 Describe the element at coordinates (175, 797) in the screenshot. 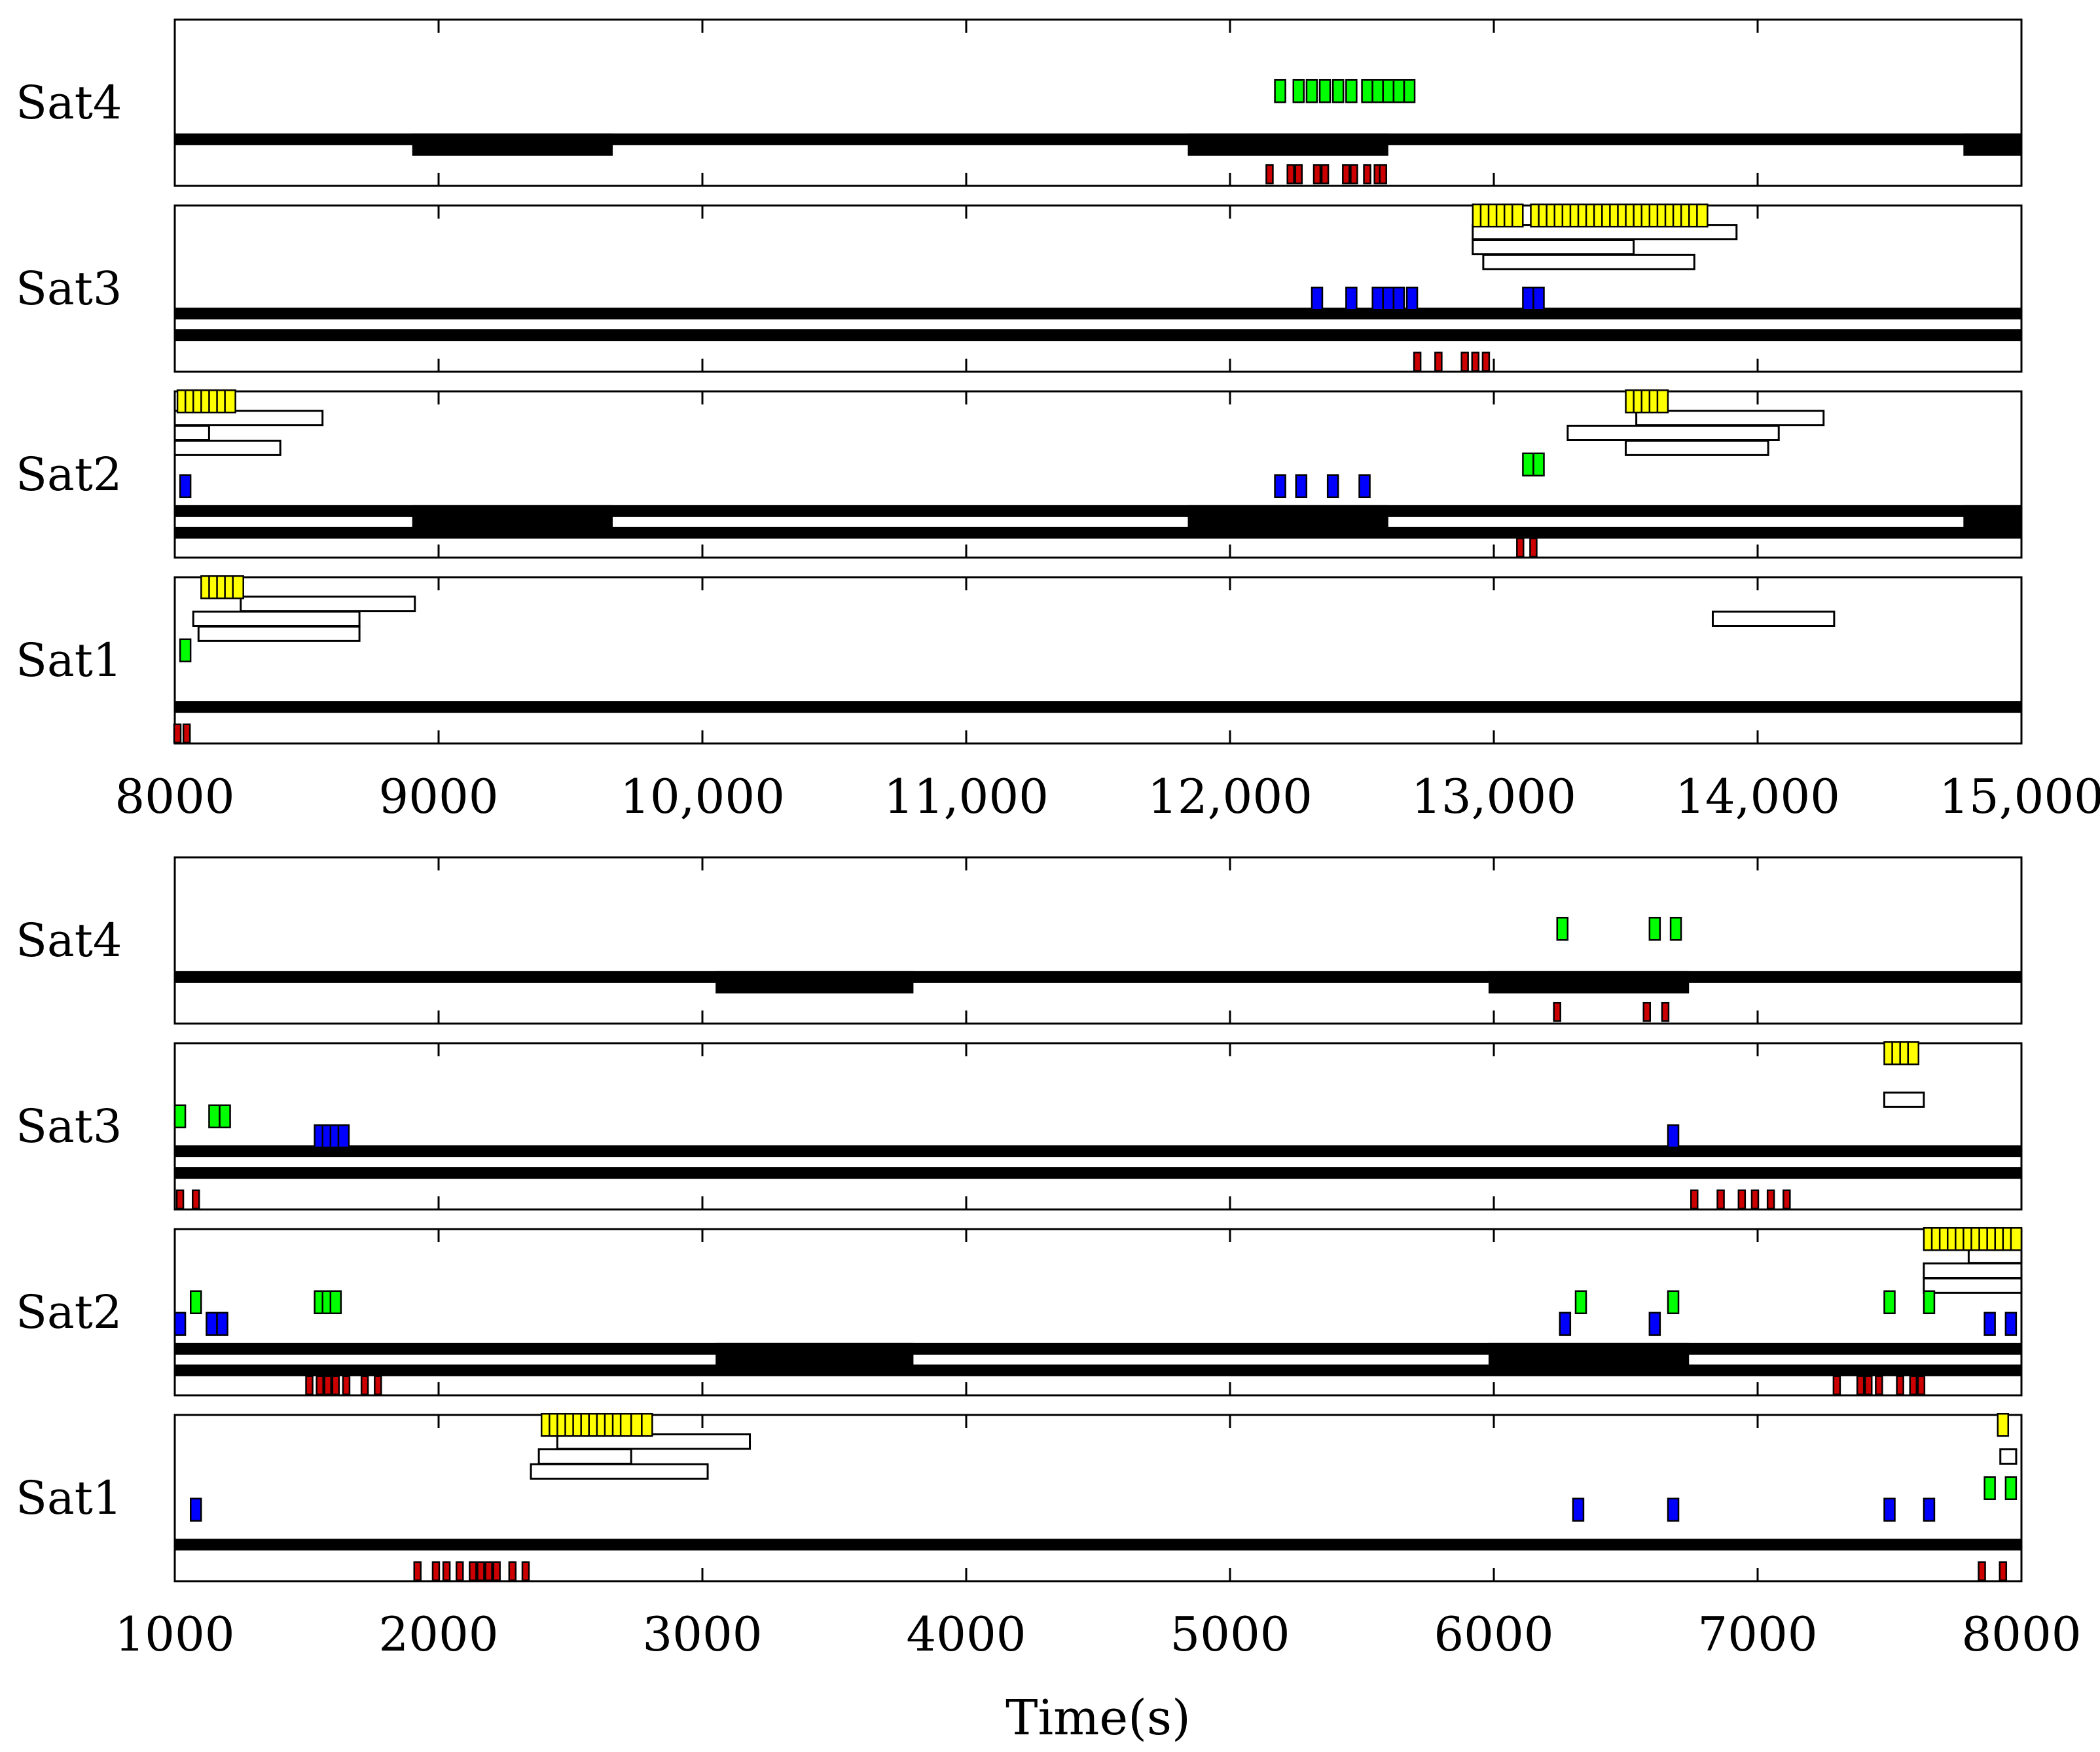

I see `x-tick-label: 8000` at that location.